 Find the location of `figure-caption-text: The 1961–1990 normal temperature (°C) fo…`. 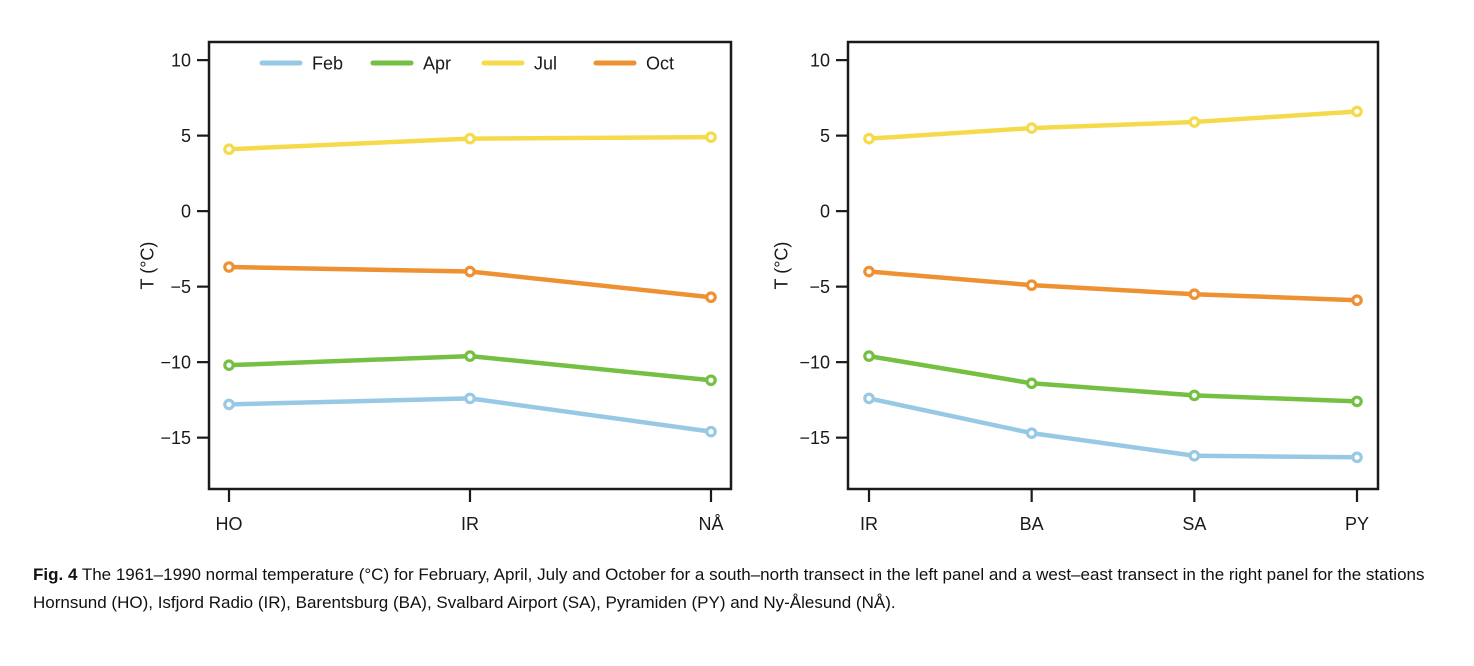

figure-caption-text: The 1961–1990 normal temperature (°C) fo… is located at coordinates (729, 588).